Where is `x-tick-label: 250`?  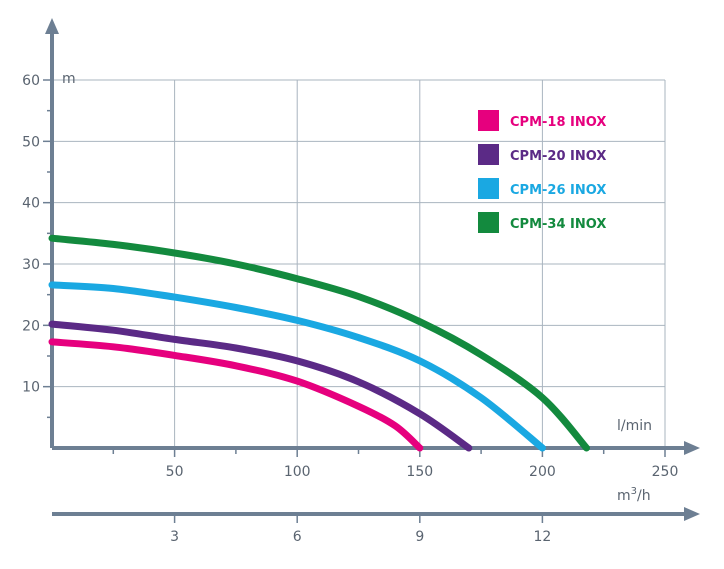
x-tick-label: 250 is located at coordinates (665, 472).